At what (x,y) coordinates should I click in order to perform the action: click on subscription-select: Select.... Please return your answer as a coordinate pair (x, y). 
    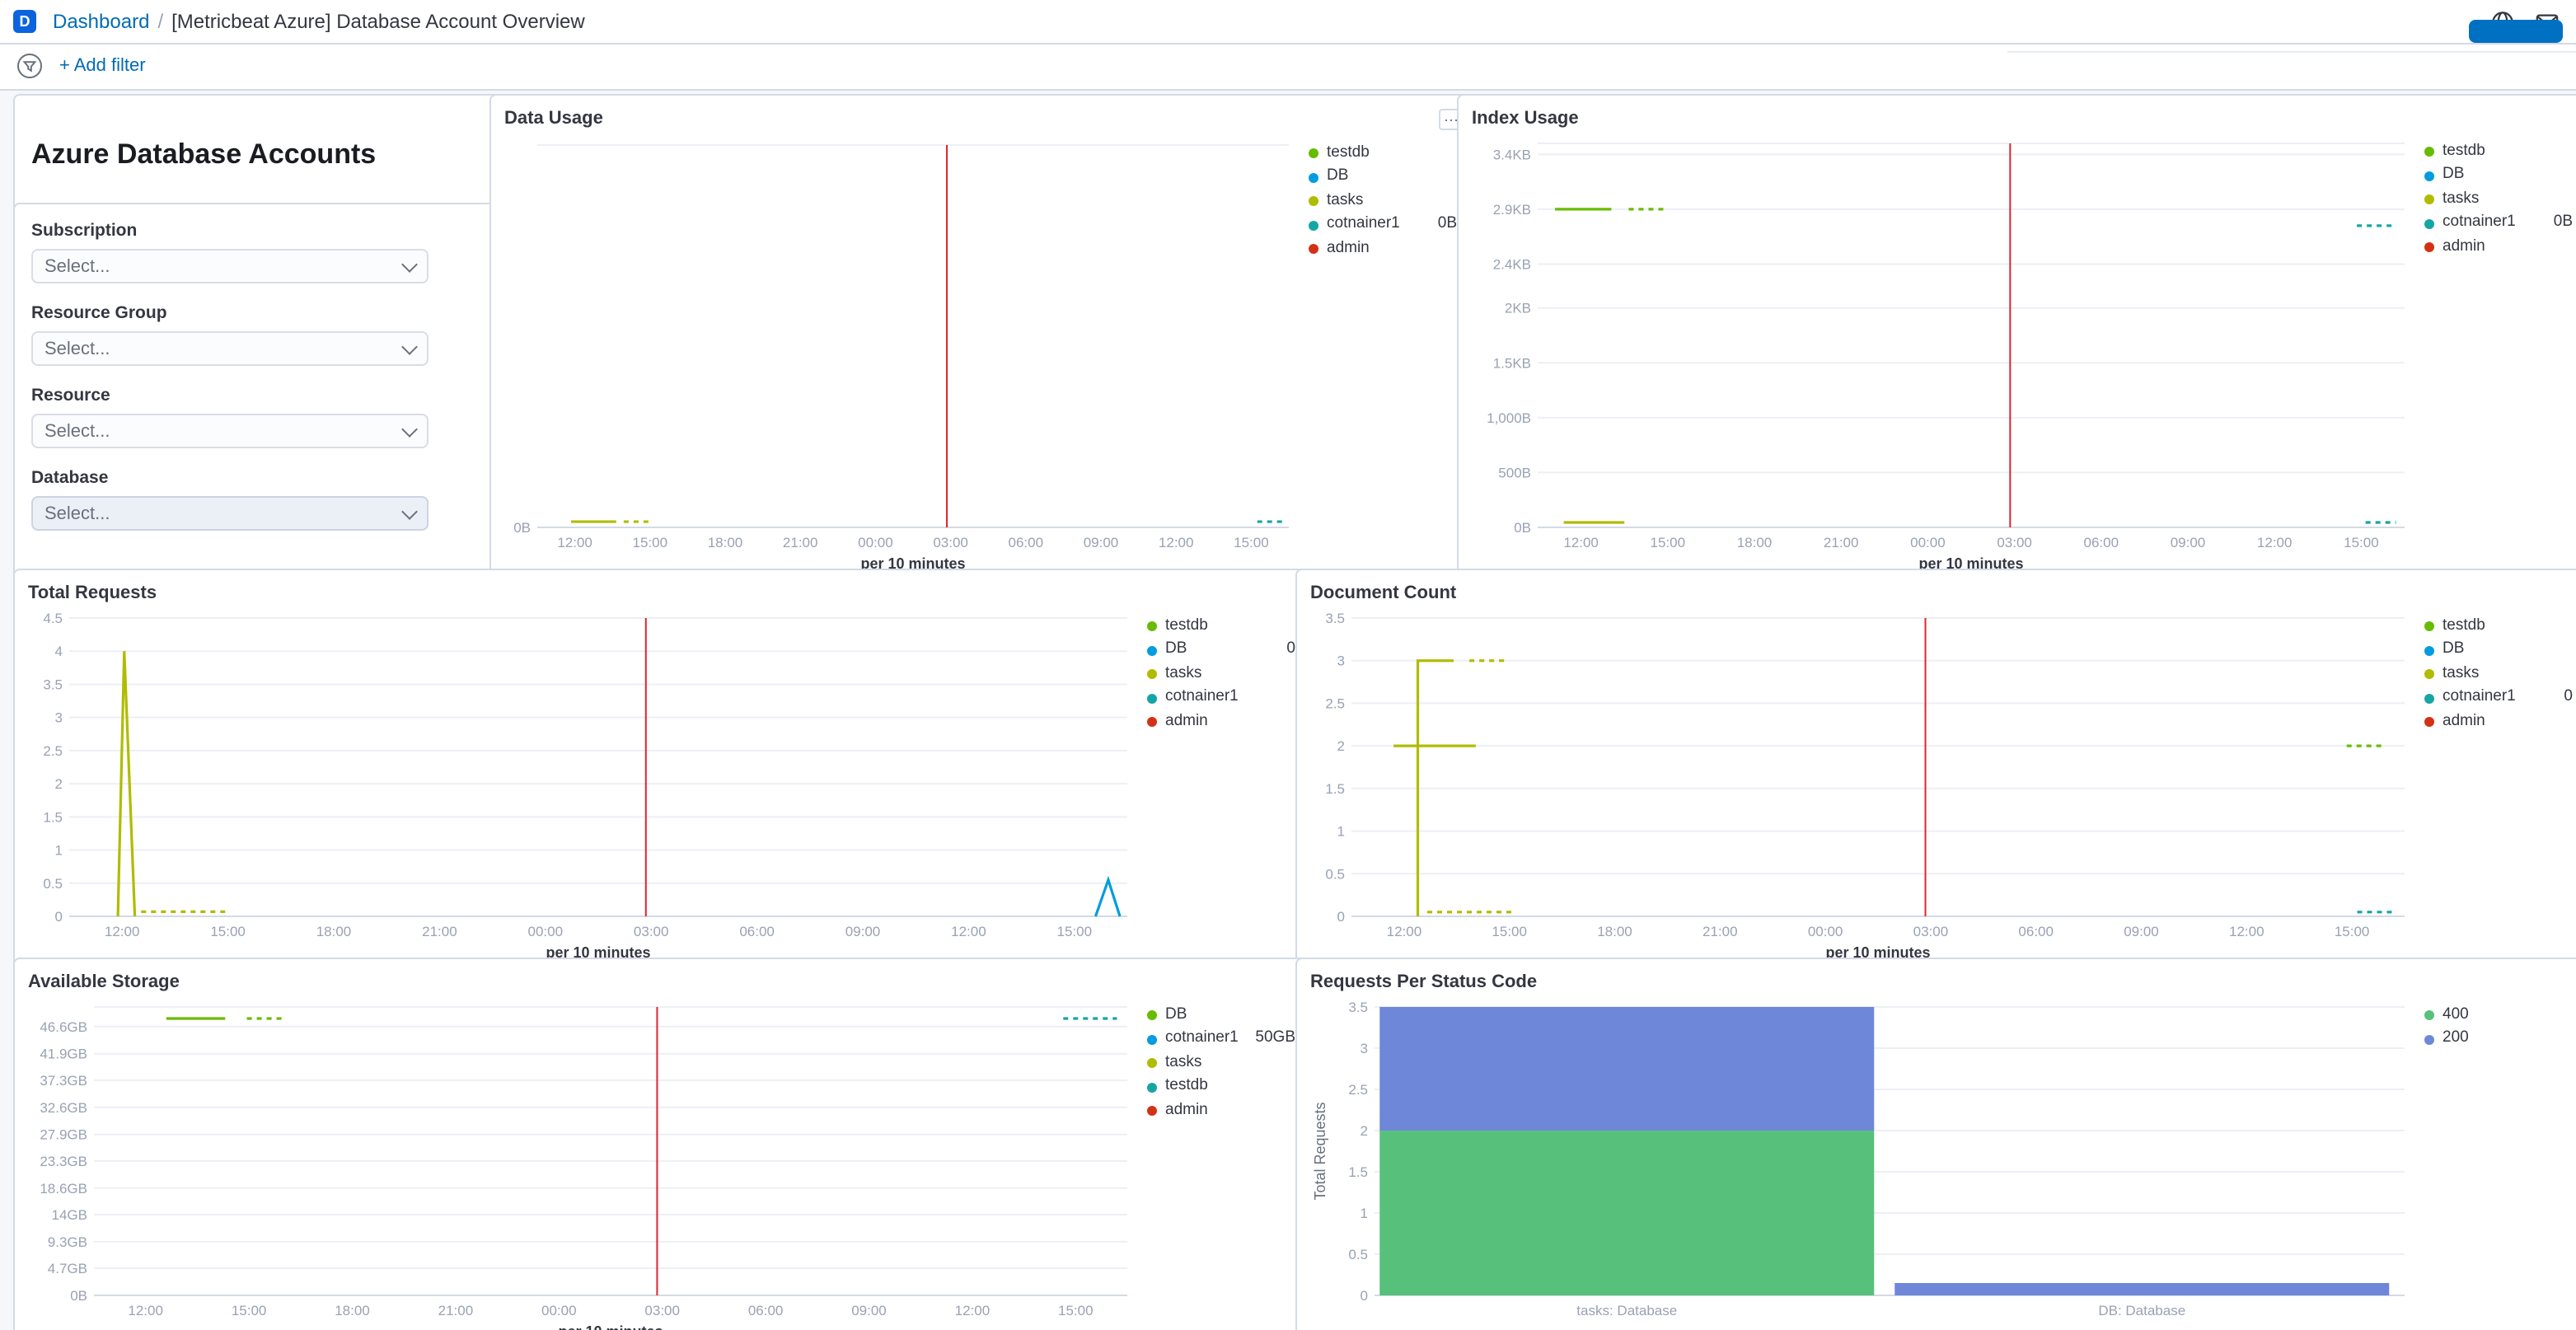
    Looking at the image, I should click on (230, 266).